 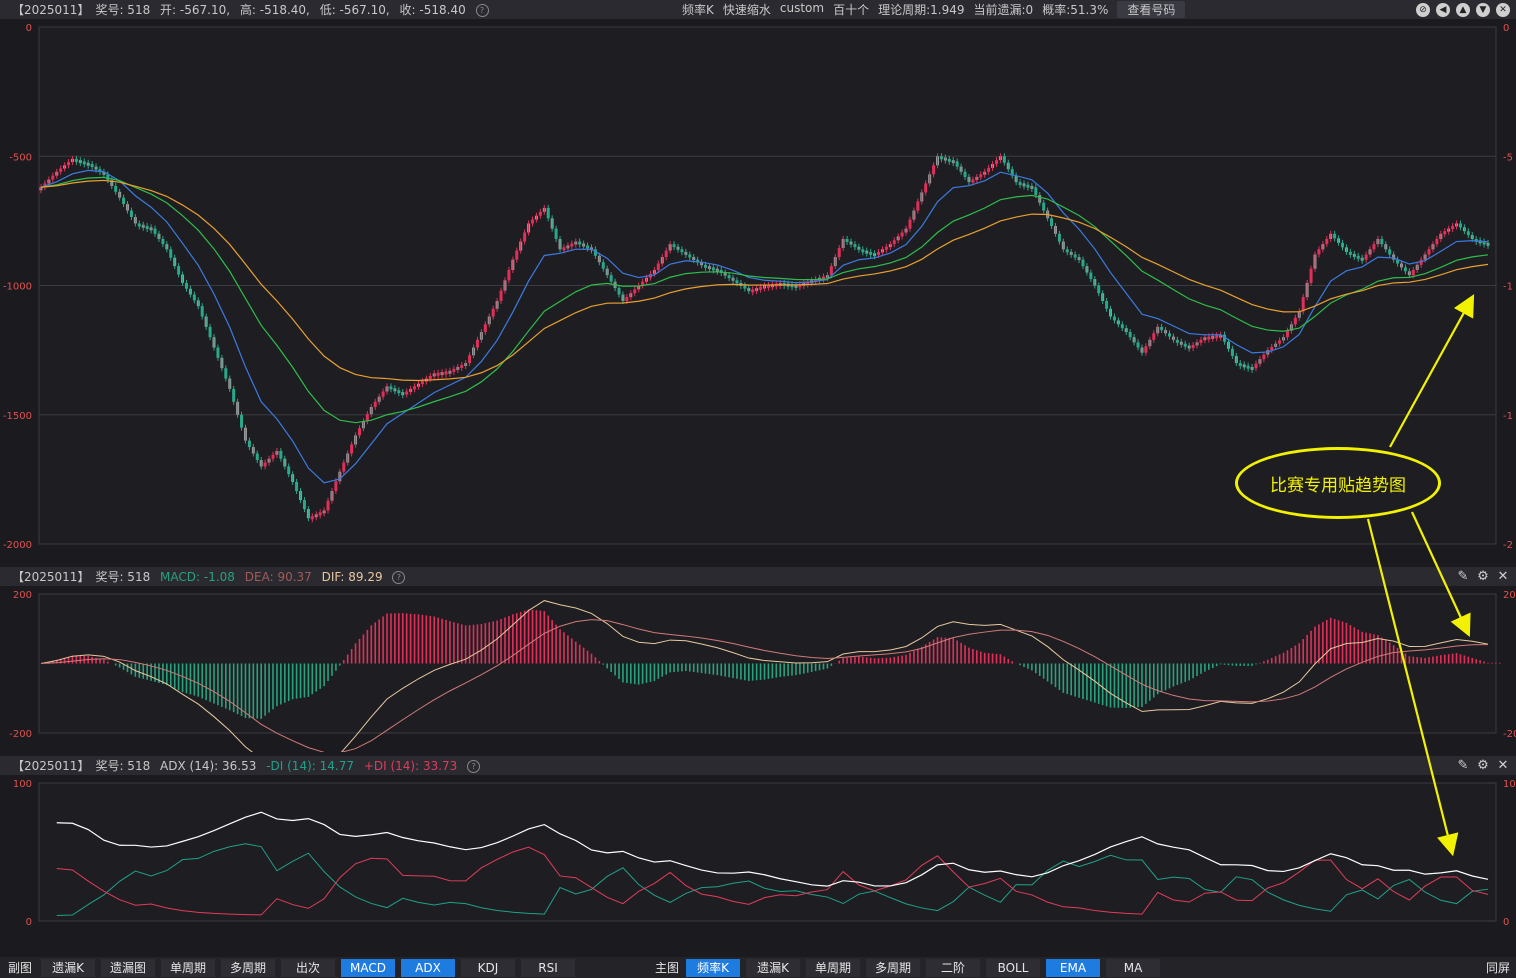 What do you see at coordinates (1013, 968) in the screenshot?
I see `mainchart-tab-5: BOLL` at bounding box center [1013, 968].